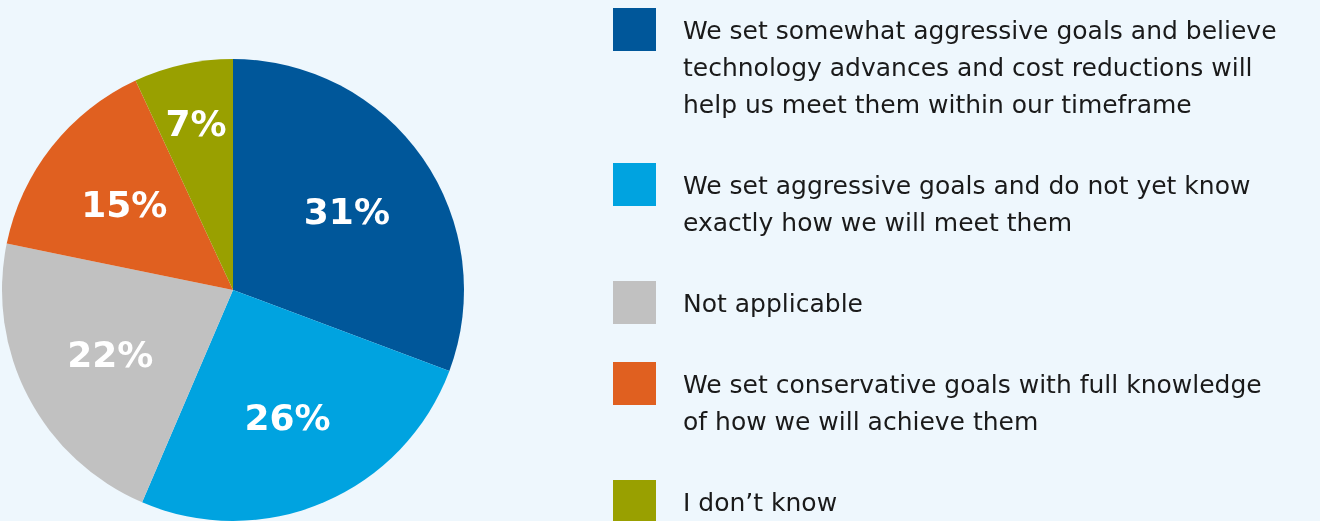 The width and height of the screenshot is (1320, 521). I want to click on legend-label: I don’t know, so click(760, 502).